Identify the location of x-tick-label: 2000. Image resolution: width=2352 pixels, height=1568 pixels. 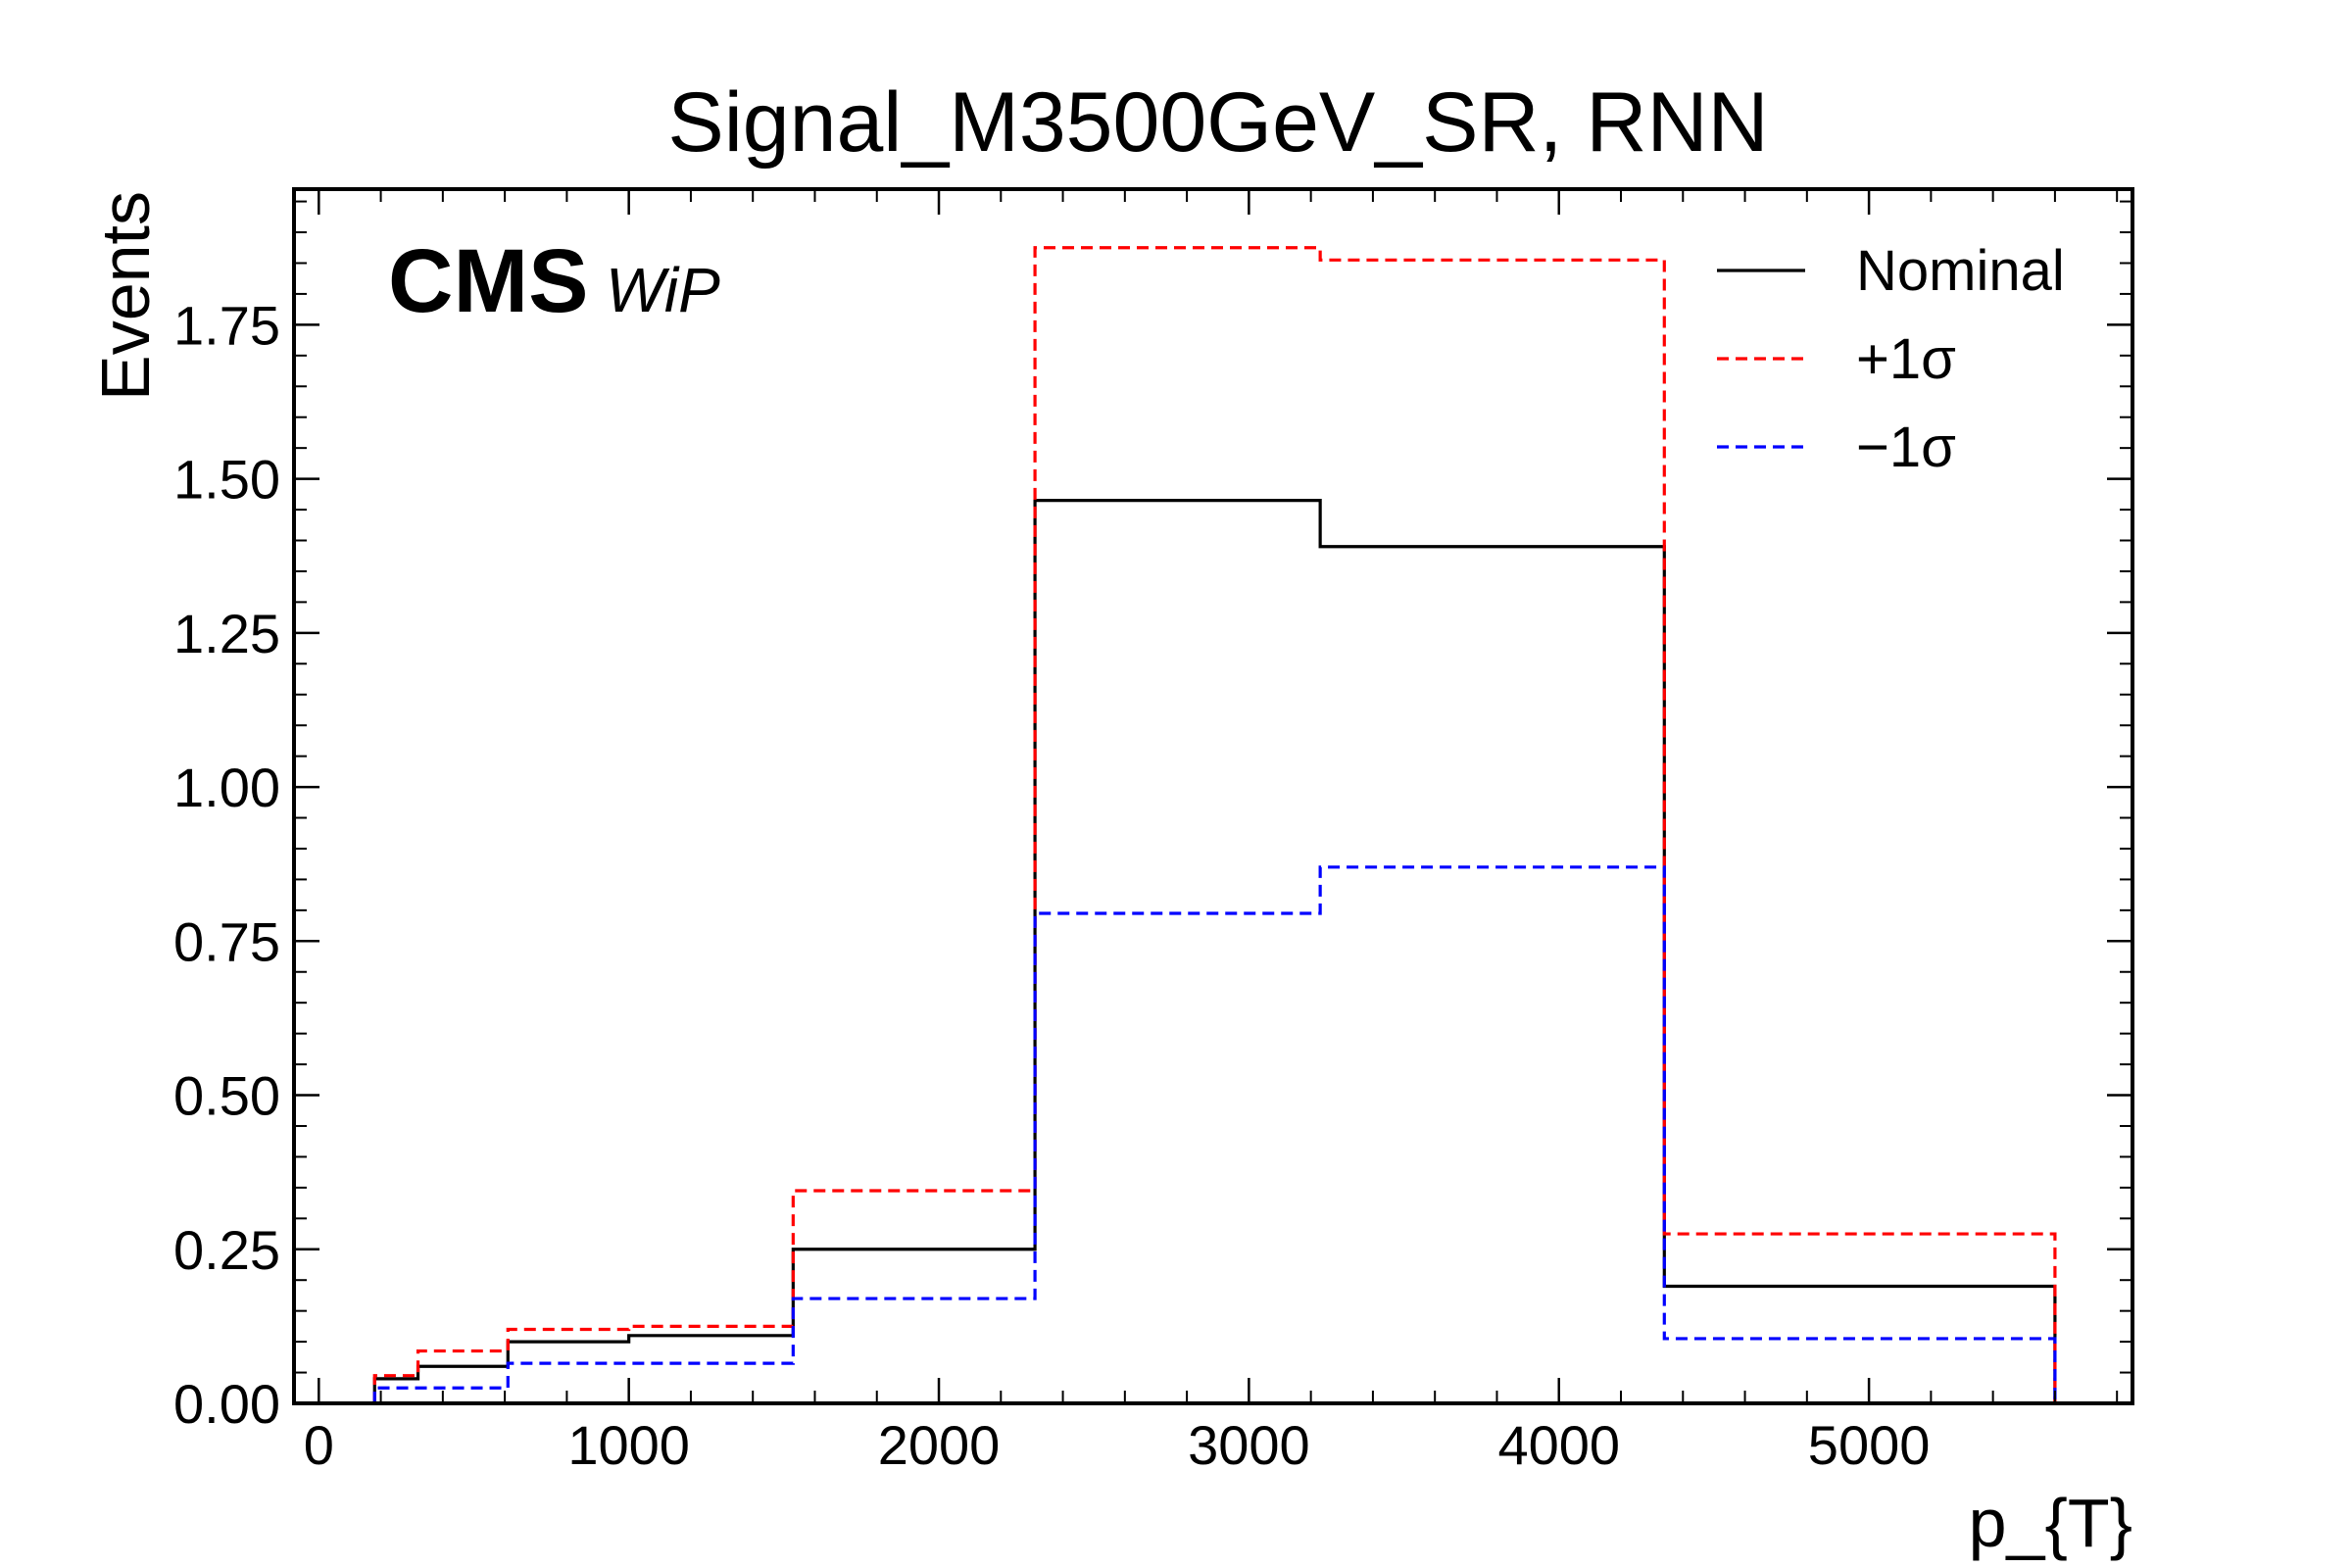
(939, 1445).